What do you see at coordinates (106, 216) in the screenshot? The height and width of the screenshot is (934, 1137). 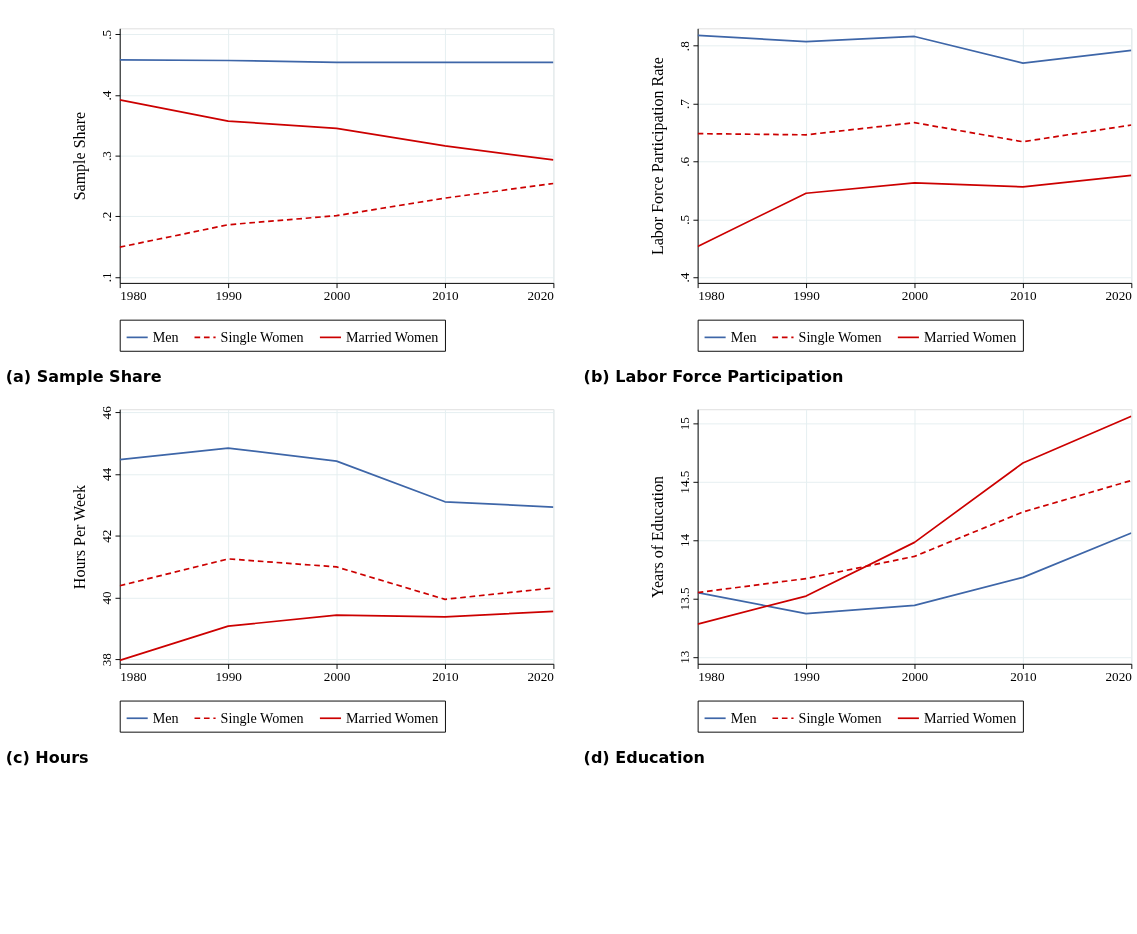 I see `y-tick-label: .2` at bounding box center [106, 216].